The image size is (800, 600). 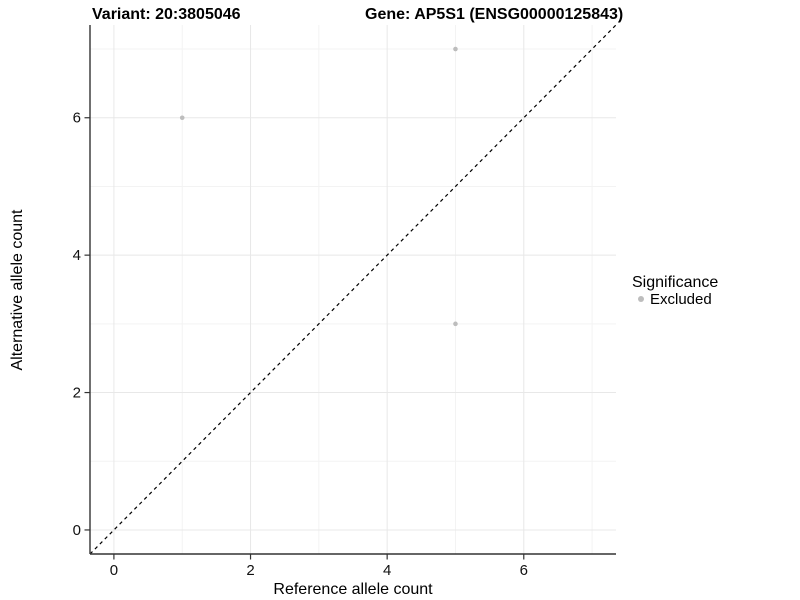 What do you see at coordinates (524, 570) in the screenshot?
I see `x-tick-label: 6` at bounding box center [524, 570].